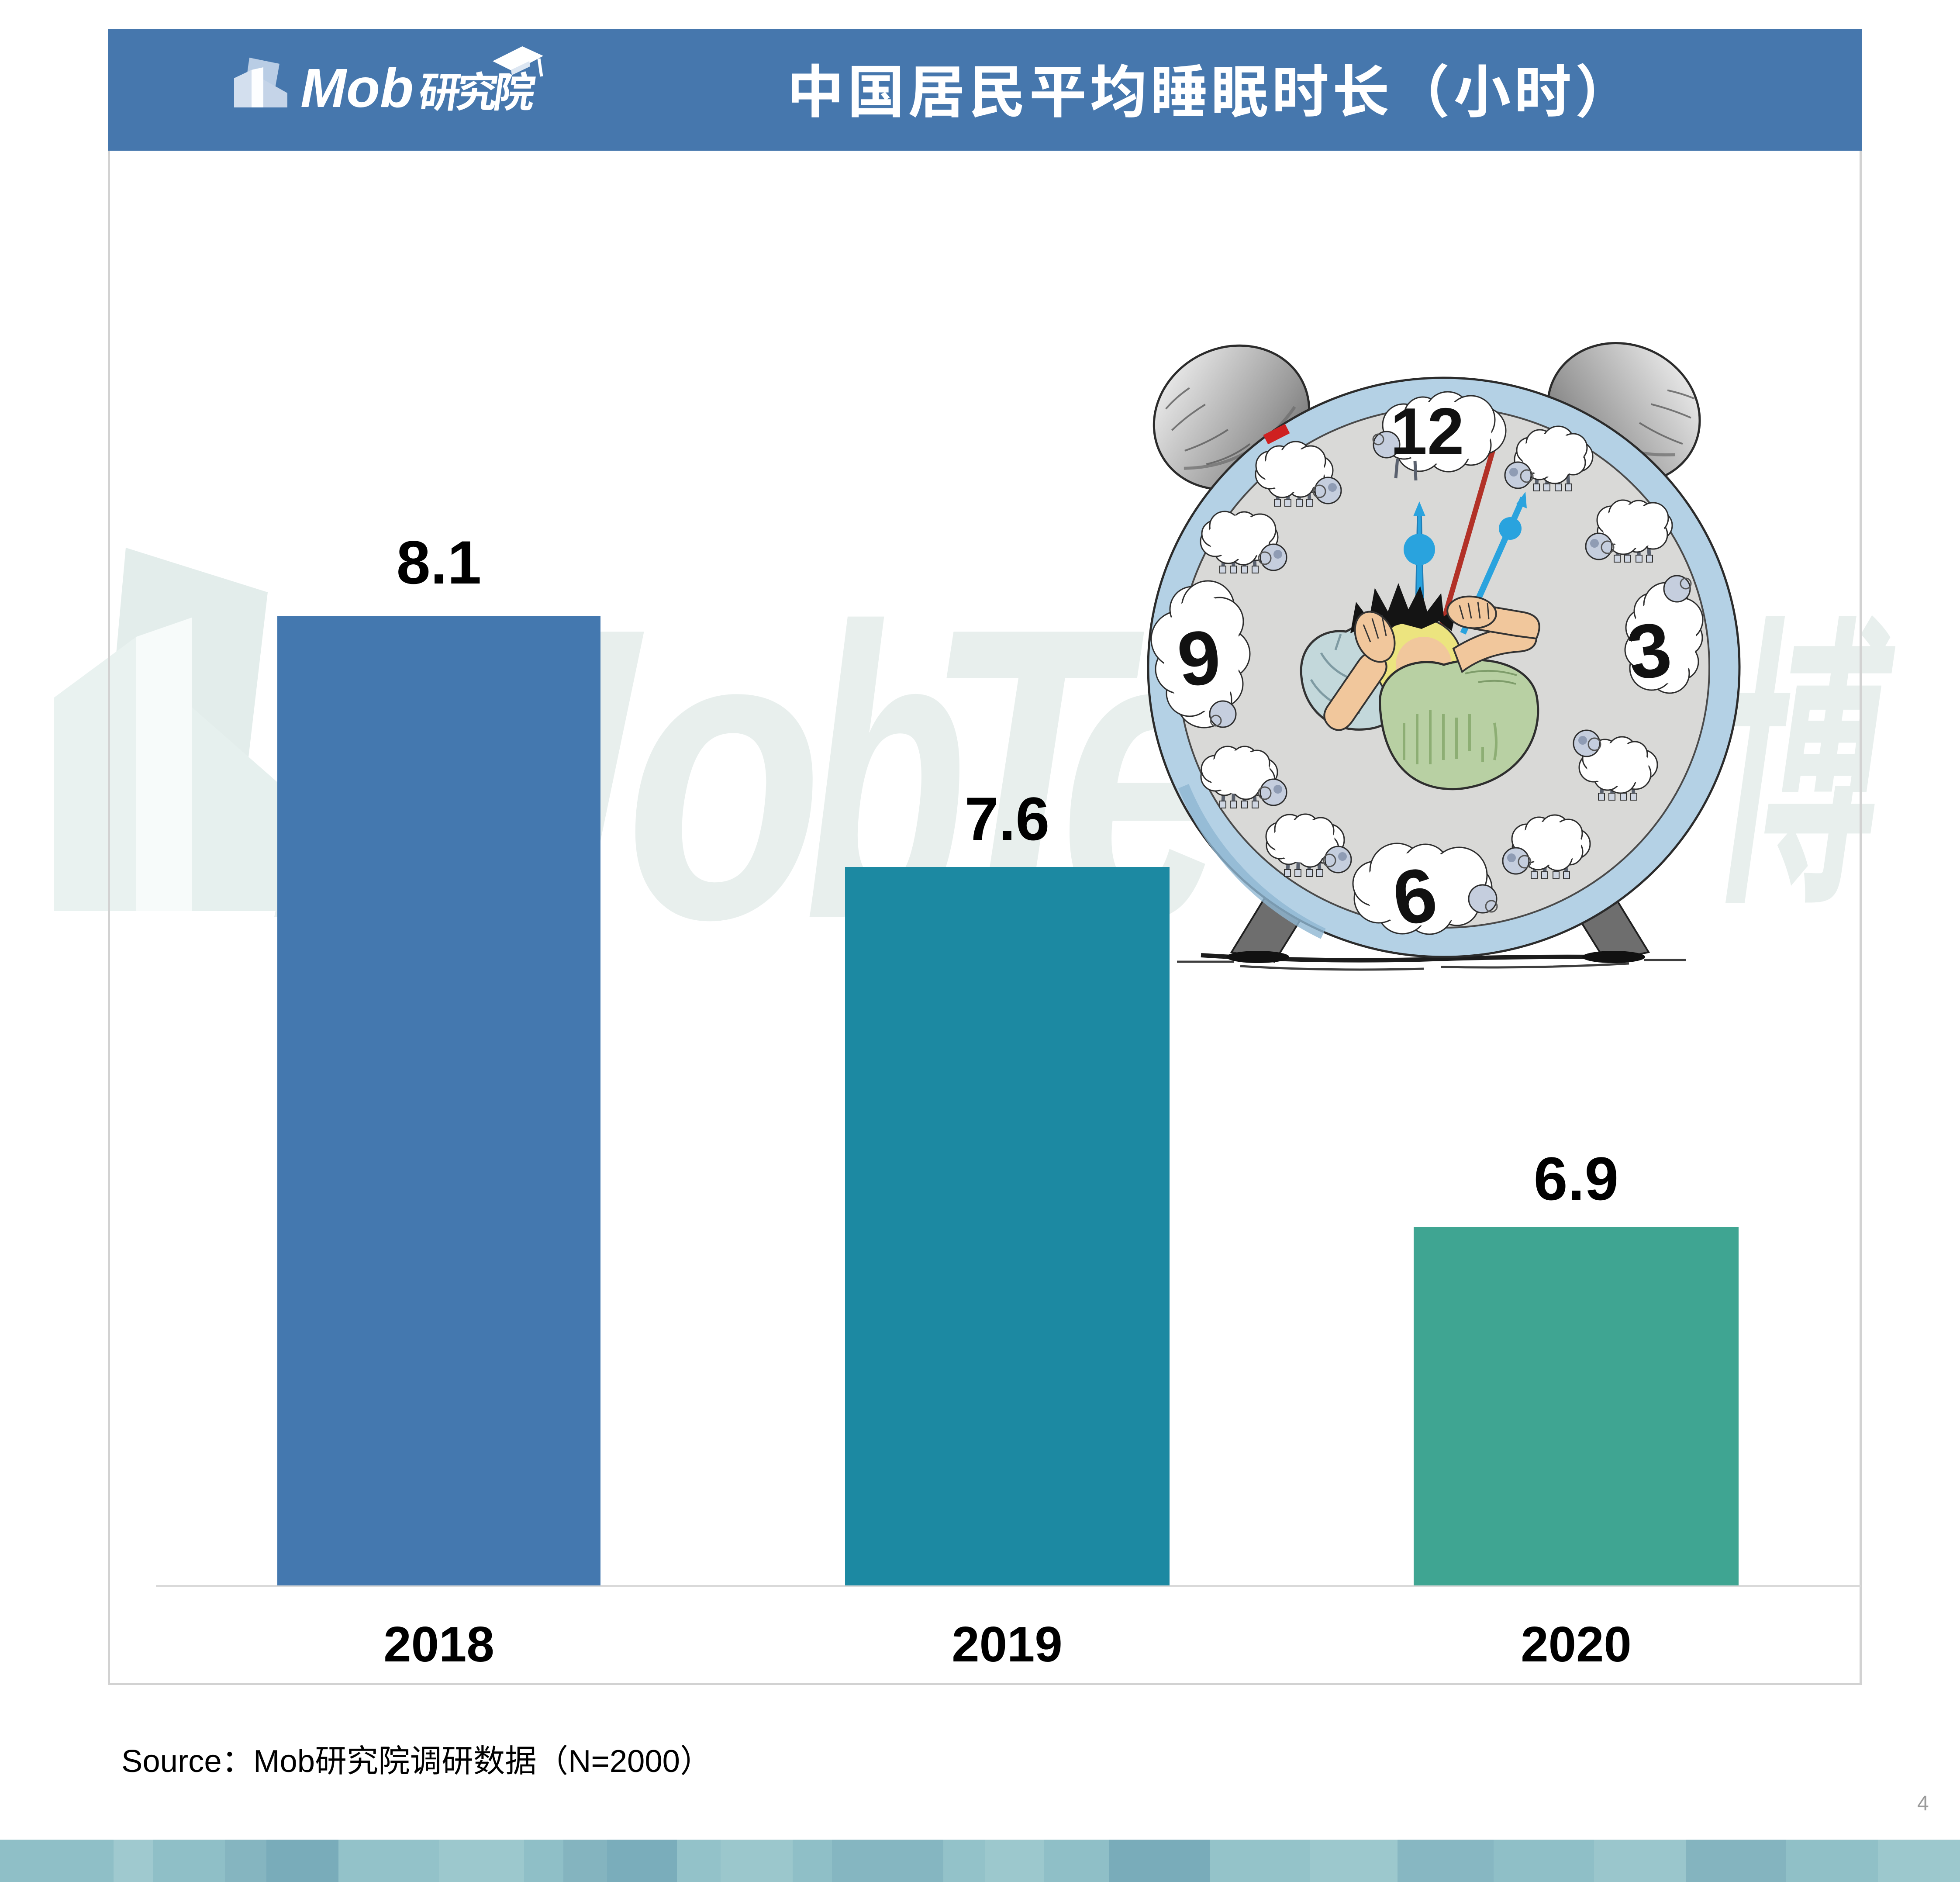 This screenshot has width=1960, height=1882. What do you see at coordinates (1199, 658) in the screenshot?
I see `svg-text: 9` at bounding box center [1199, 658].